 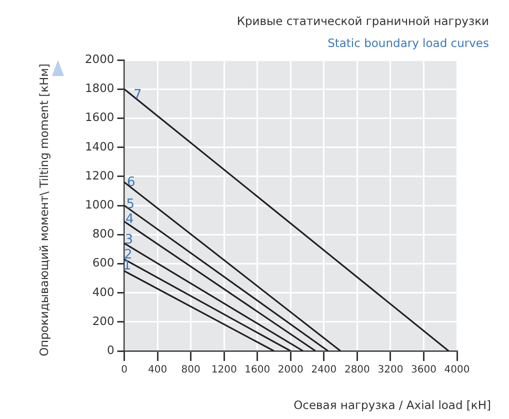 What do you see at coordinates (131, 182) in the screenshot?
I see `series-label: 6` at bounding box center [131, 182].